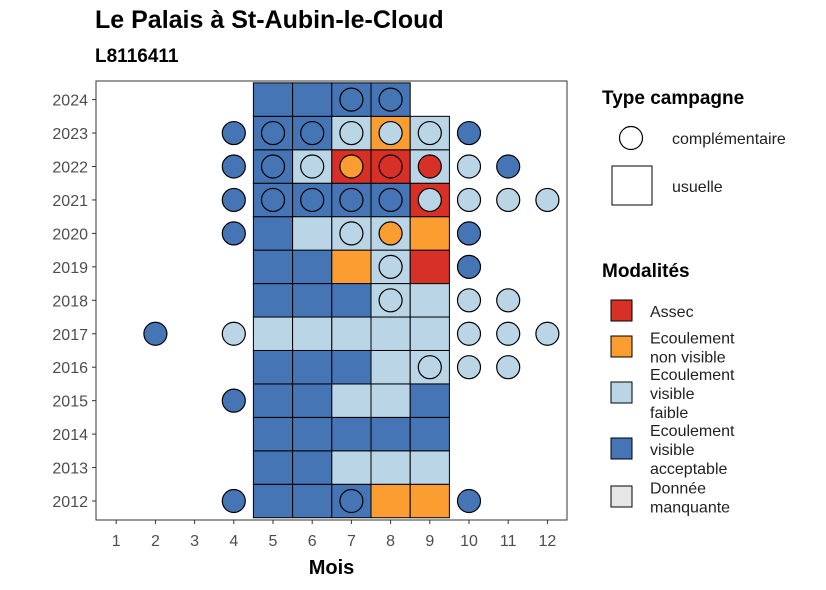 The height and width of the screenshot is (590, 826). I want to click on legend-circle-swatch, so click(631, 138).